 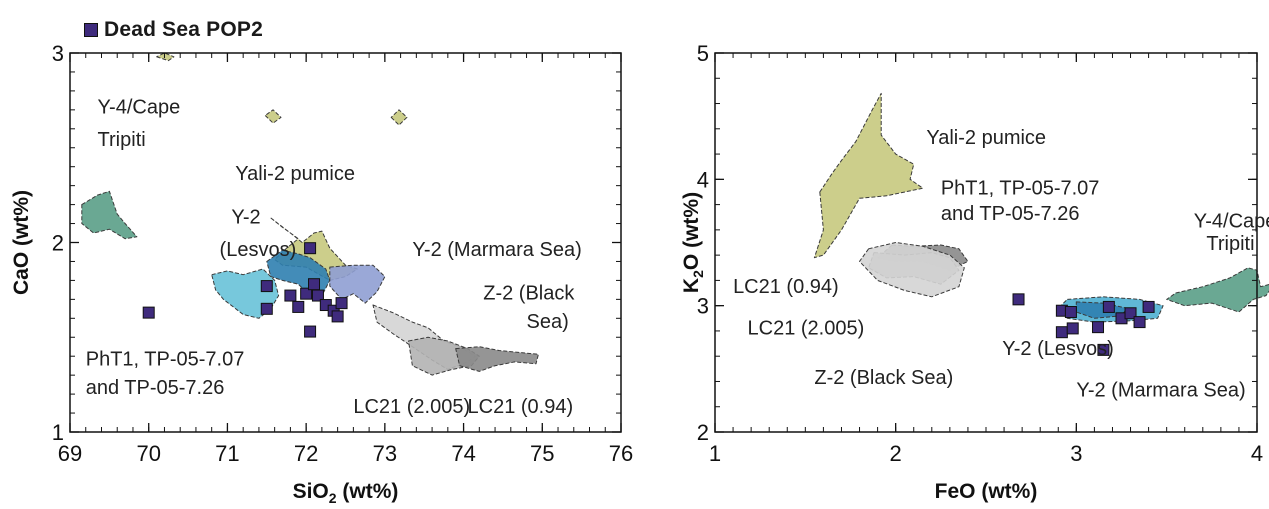 I want to click on y-axis-title: K2O (wt%), so click(x=693, y=242).